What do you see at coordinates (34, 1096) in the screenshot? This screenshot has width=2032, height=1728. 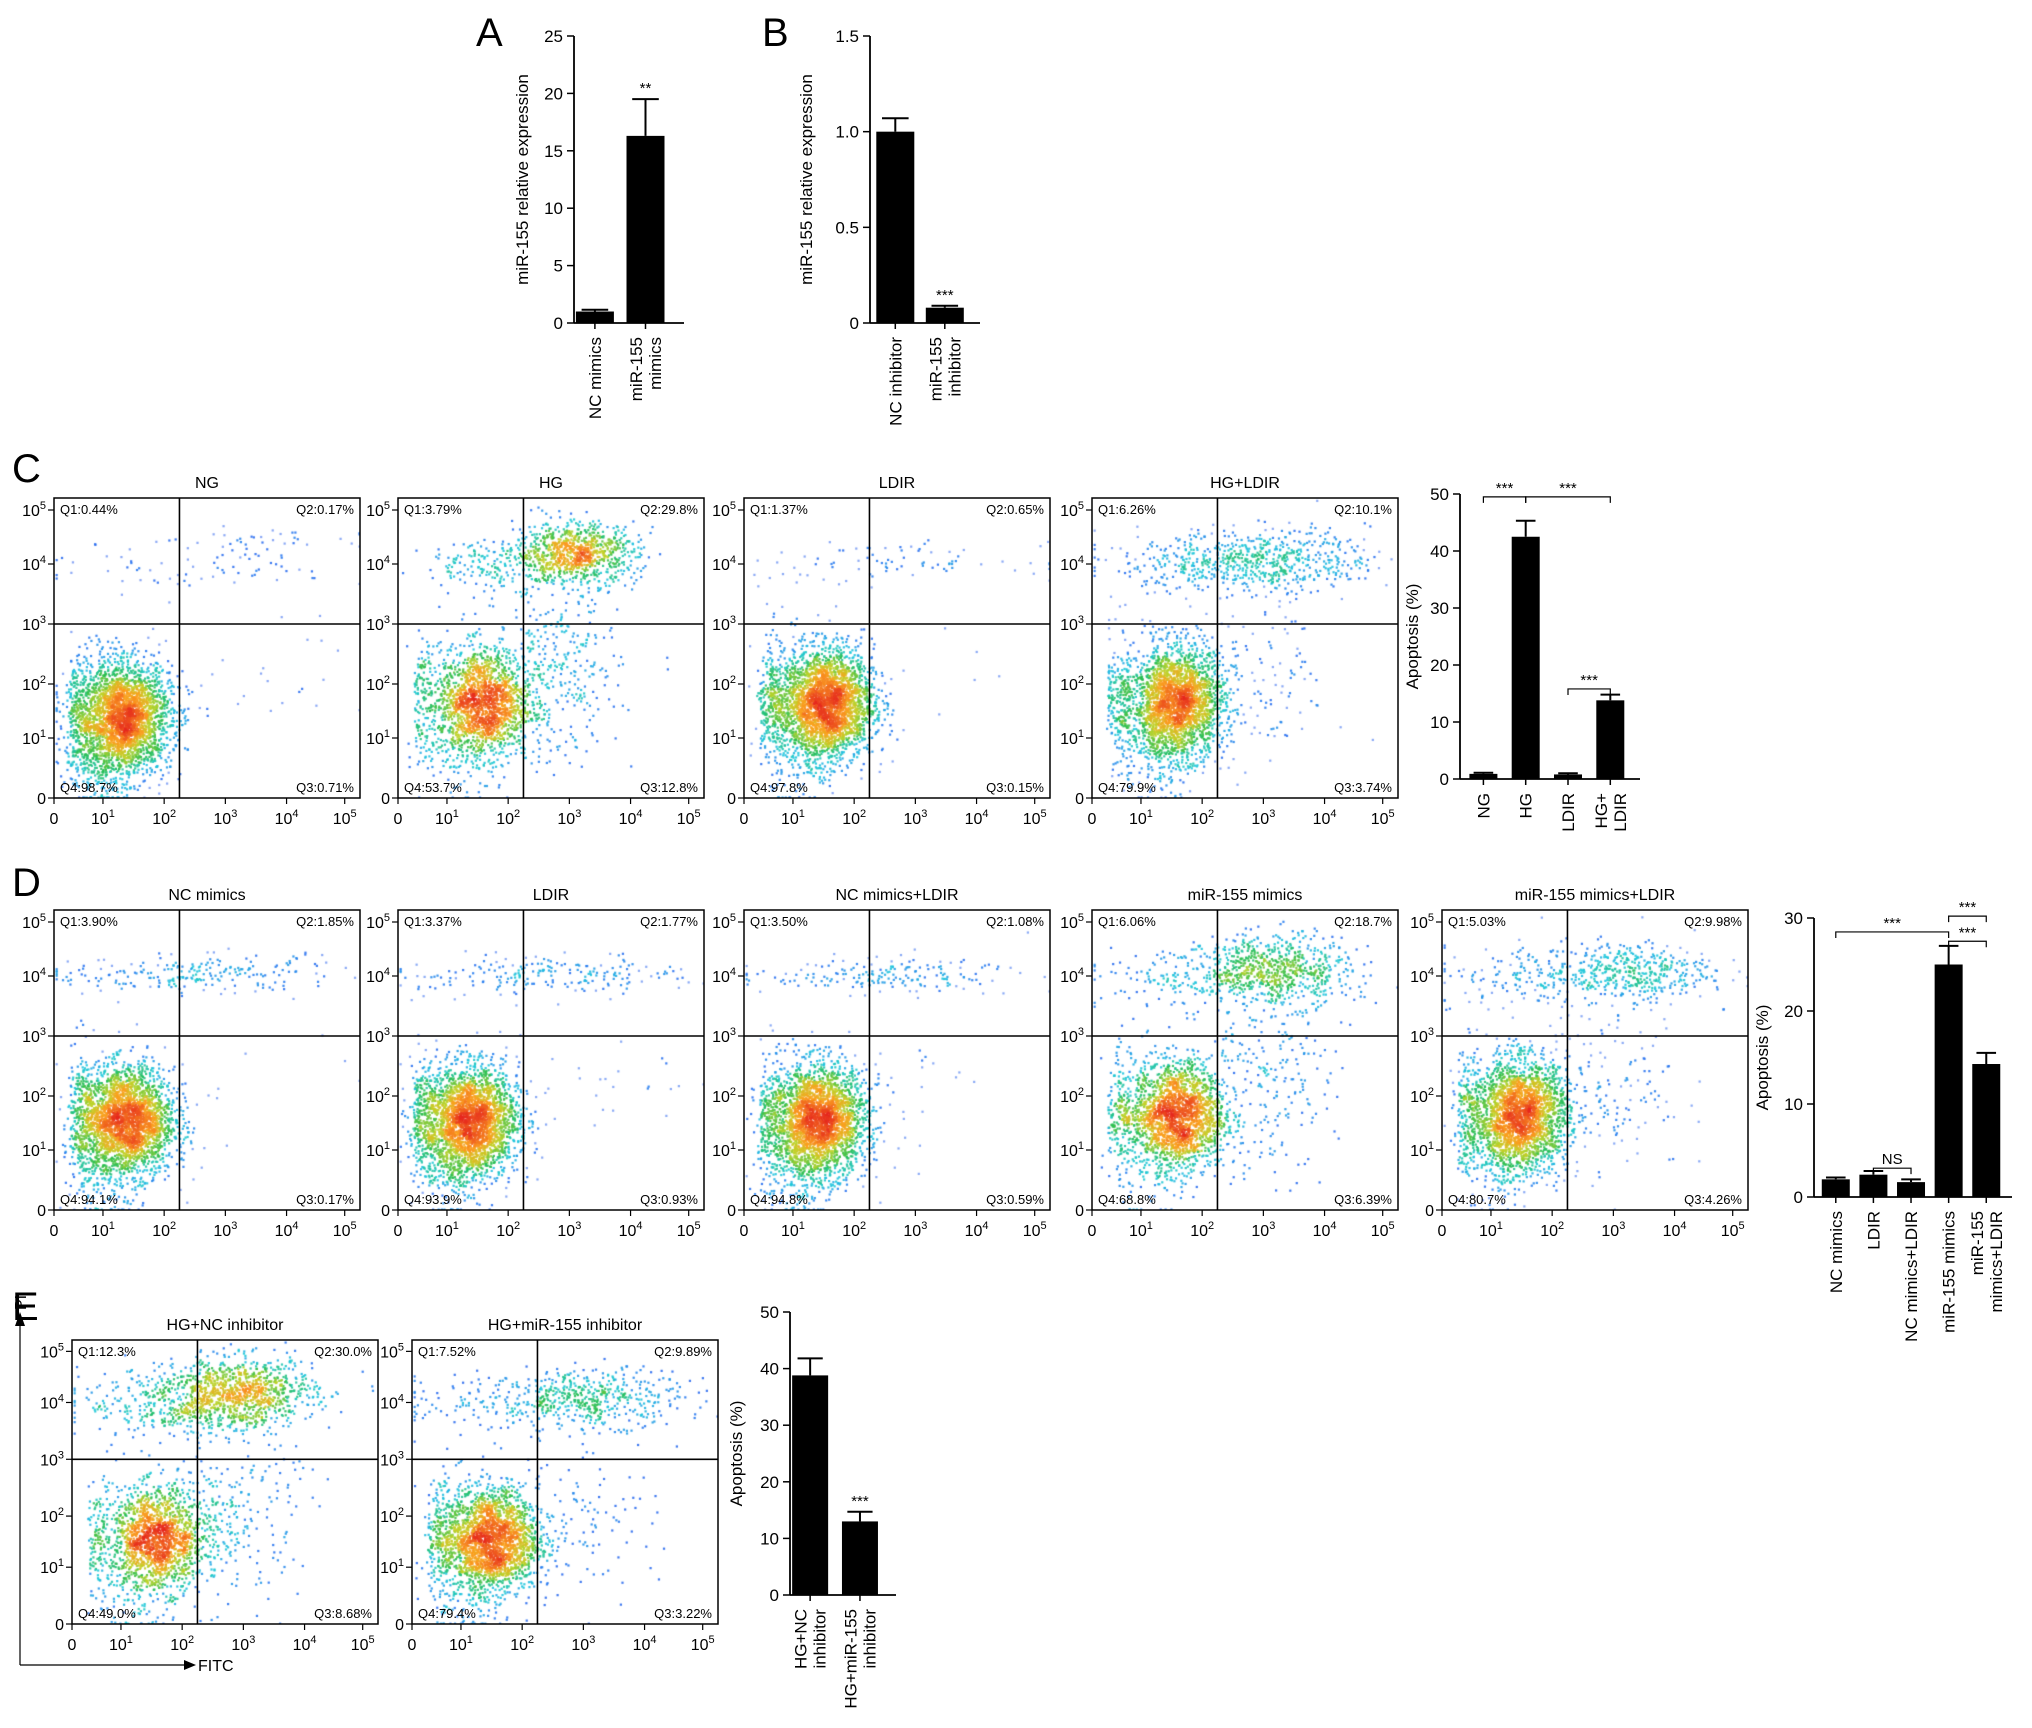 I see `y-tick-label: 10²` at bounding box center [34, 1096].